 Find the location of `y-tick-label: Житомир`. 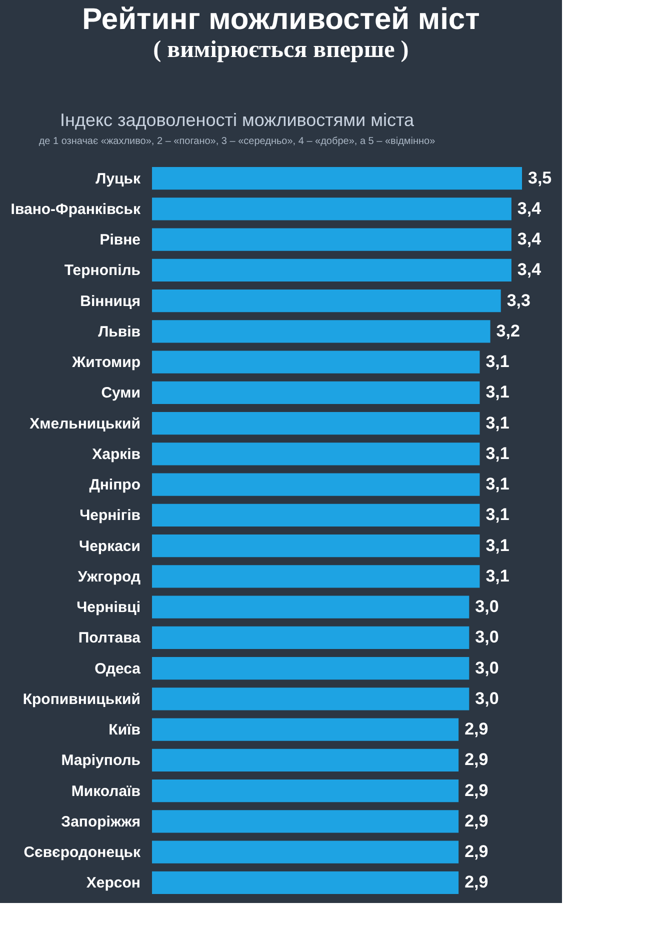

y-tick-label: Житомир is located at coordinates (105, 363).